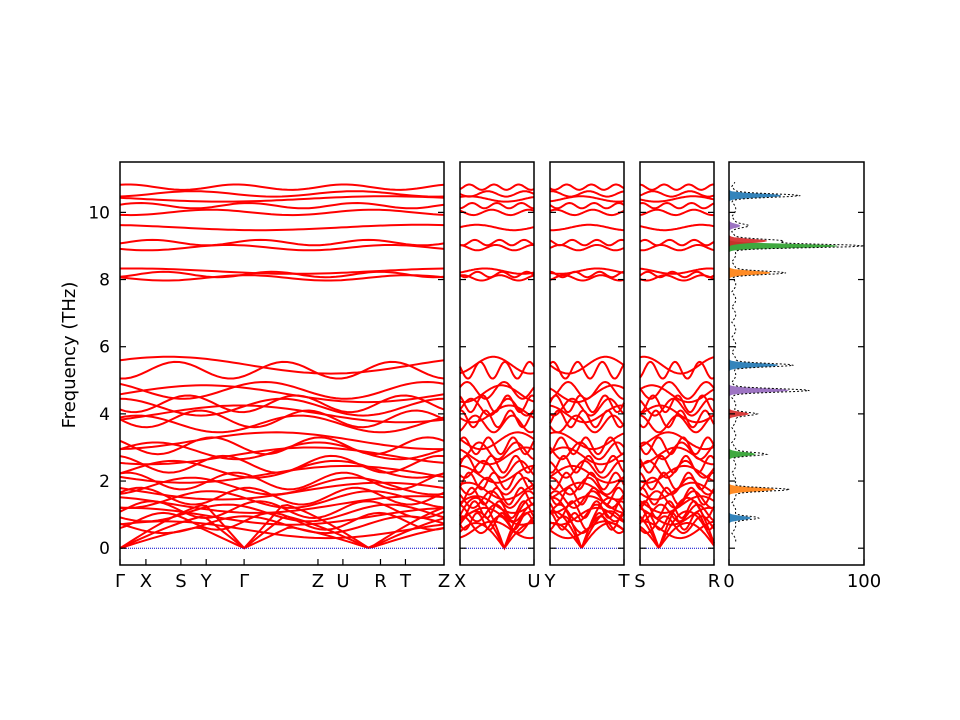 The height and width of the screenshot is (720, 960). Describe the element at coordinates (460, 581) in the screenshot. I see `x-tick-label: X` at that location.